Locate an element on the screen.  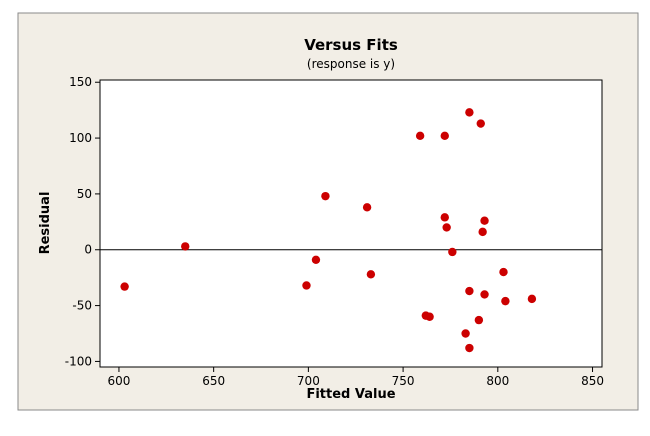
y-tick-label: 0 is located at coordinates (88, 250).